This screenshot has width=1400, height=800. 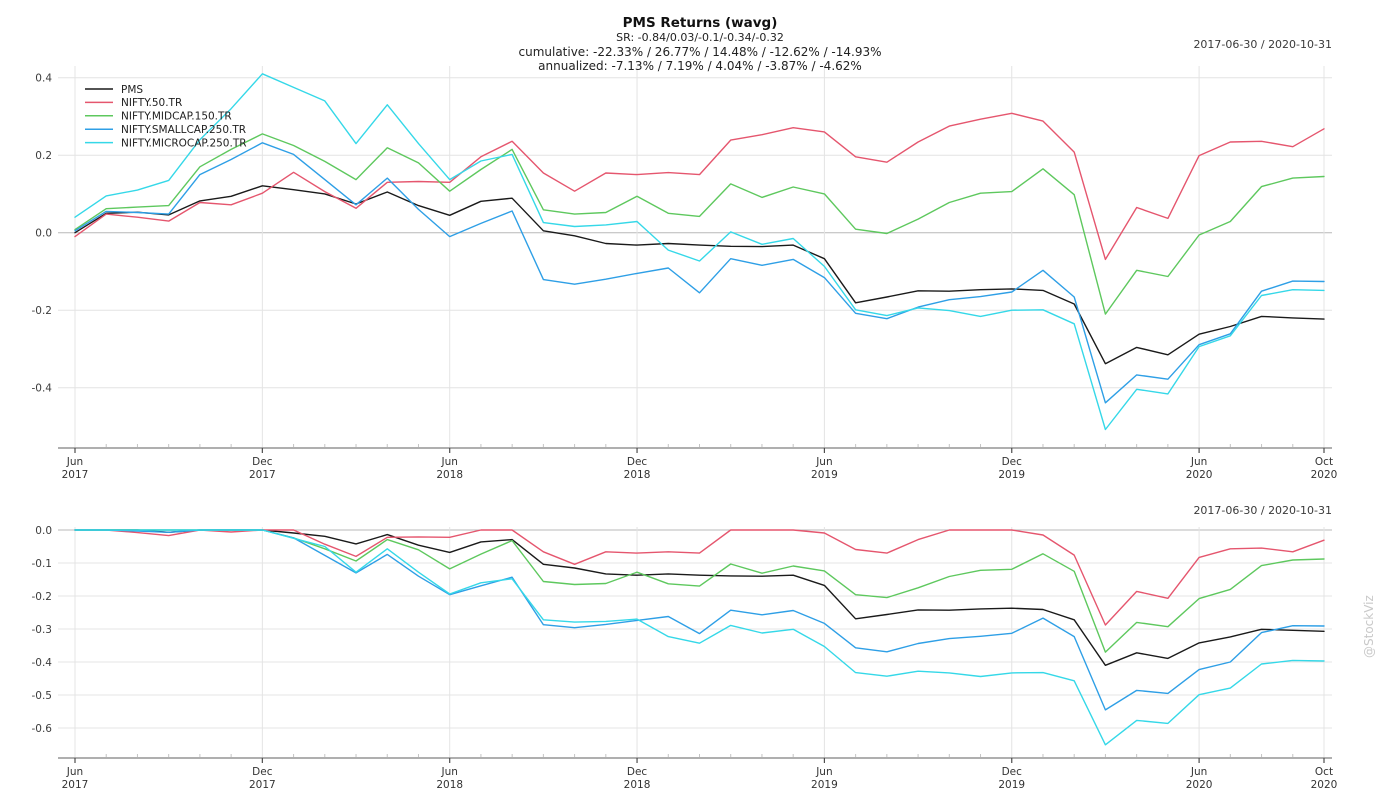 I want to click on y-tick-label: -0.5, so click(x=42, y=696).